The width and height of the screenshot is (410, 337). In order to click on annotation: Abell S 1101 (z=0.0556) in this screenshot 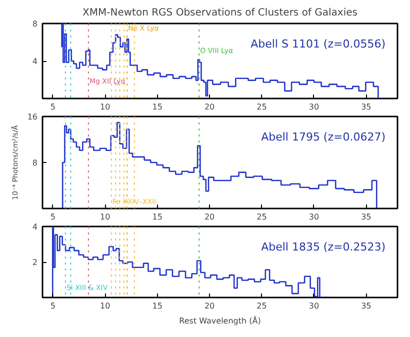, I will do `click(318, 44)`.